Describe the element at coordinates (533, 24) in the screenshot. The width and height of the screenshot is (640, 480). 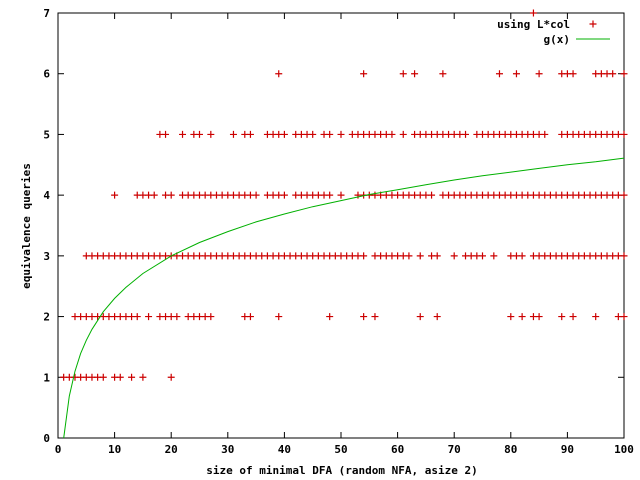
I see `legend-label: using L*col` at that location.